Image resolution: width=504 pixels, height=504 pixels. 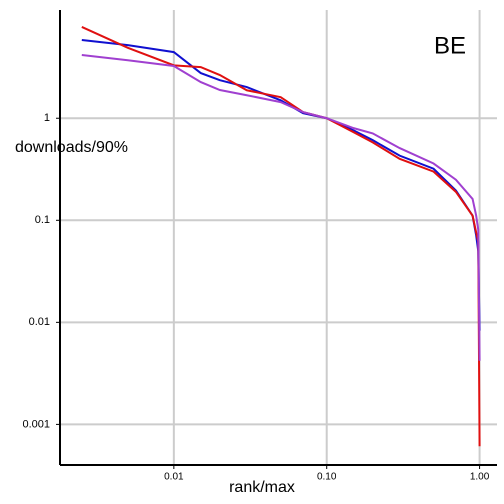 What do you see at coordinates (480, 477) in the screenshot?
I see `x-tick-label: 1.00` at bounding box center [480, 477].